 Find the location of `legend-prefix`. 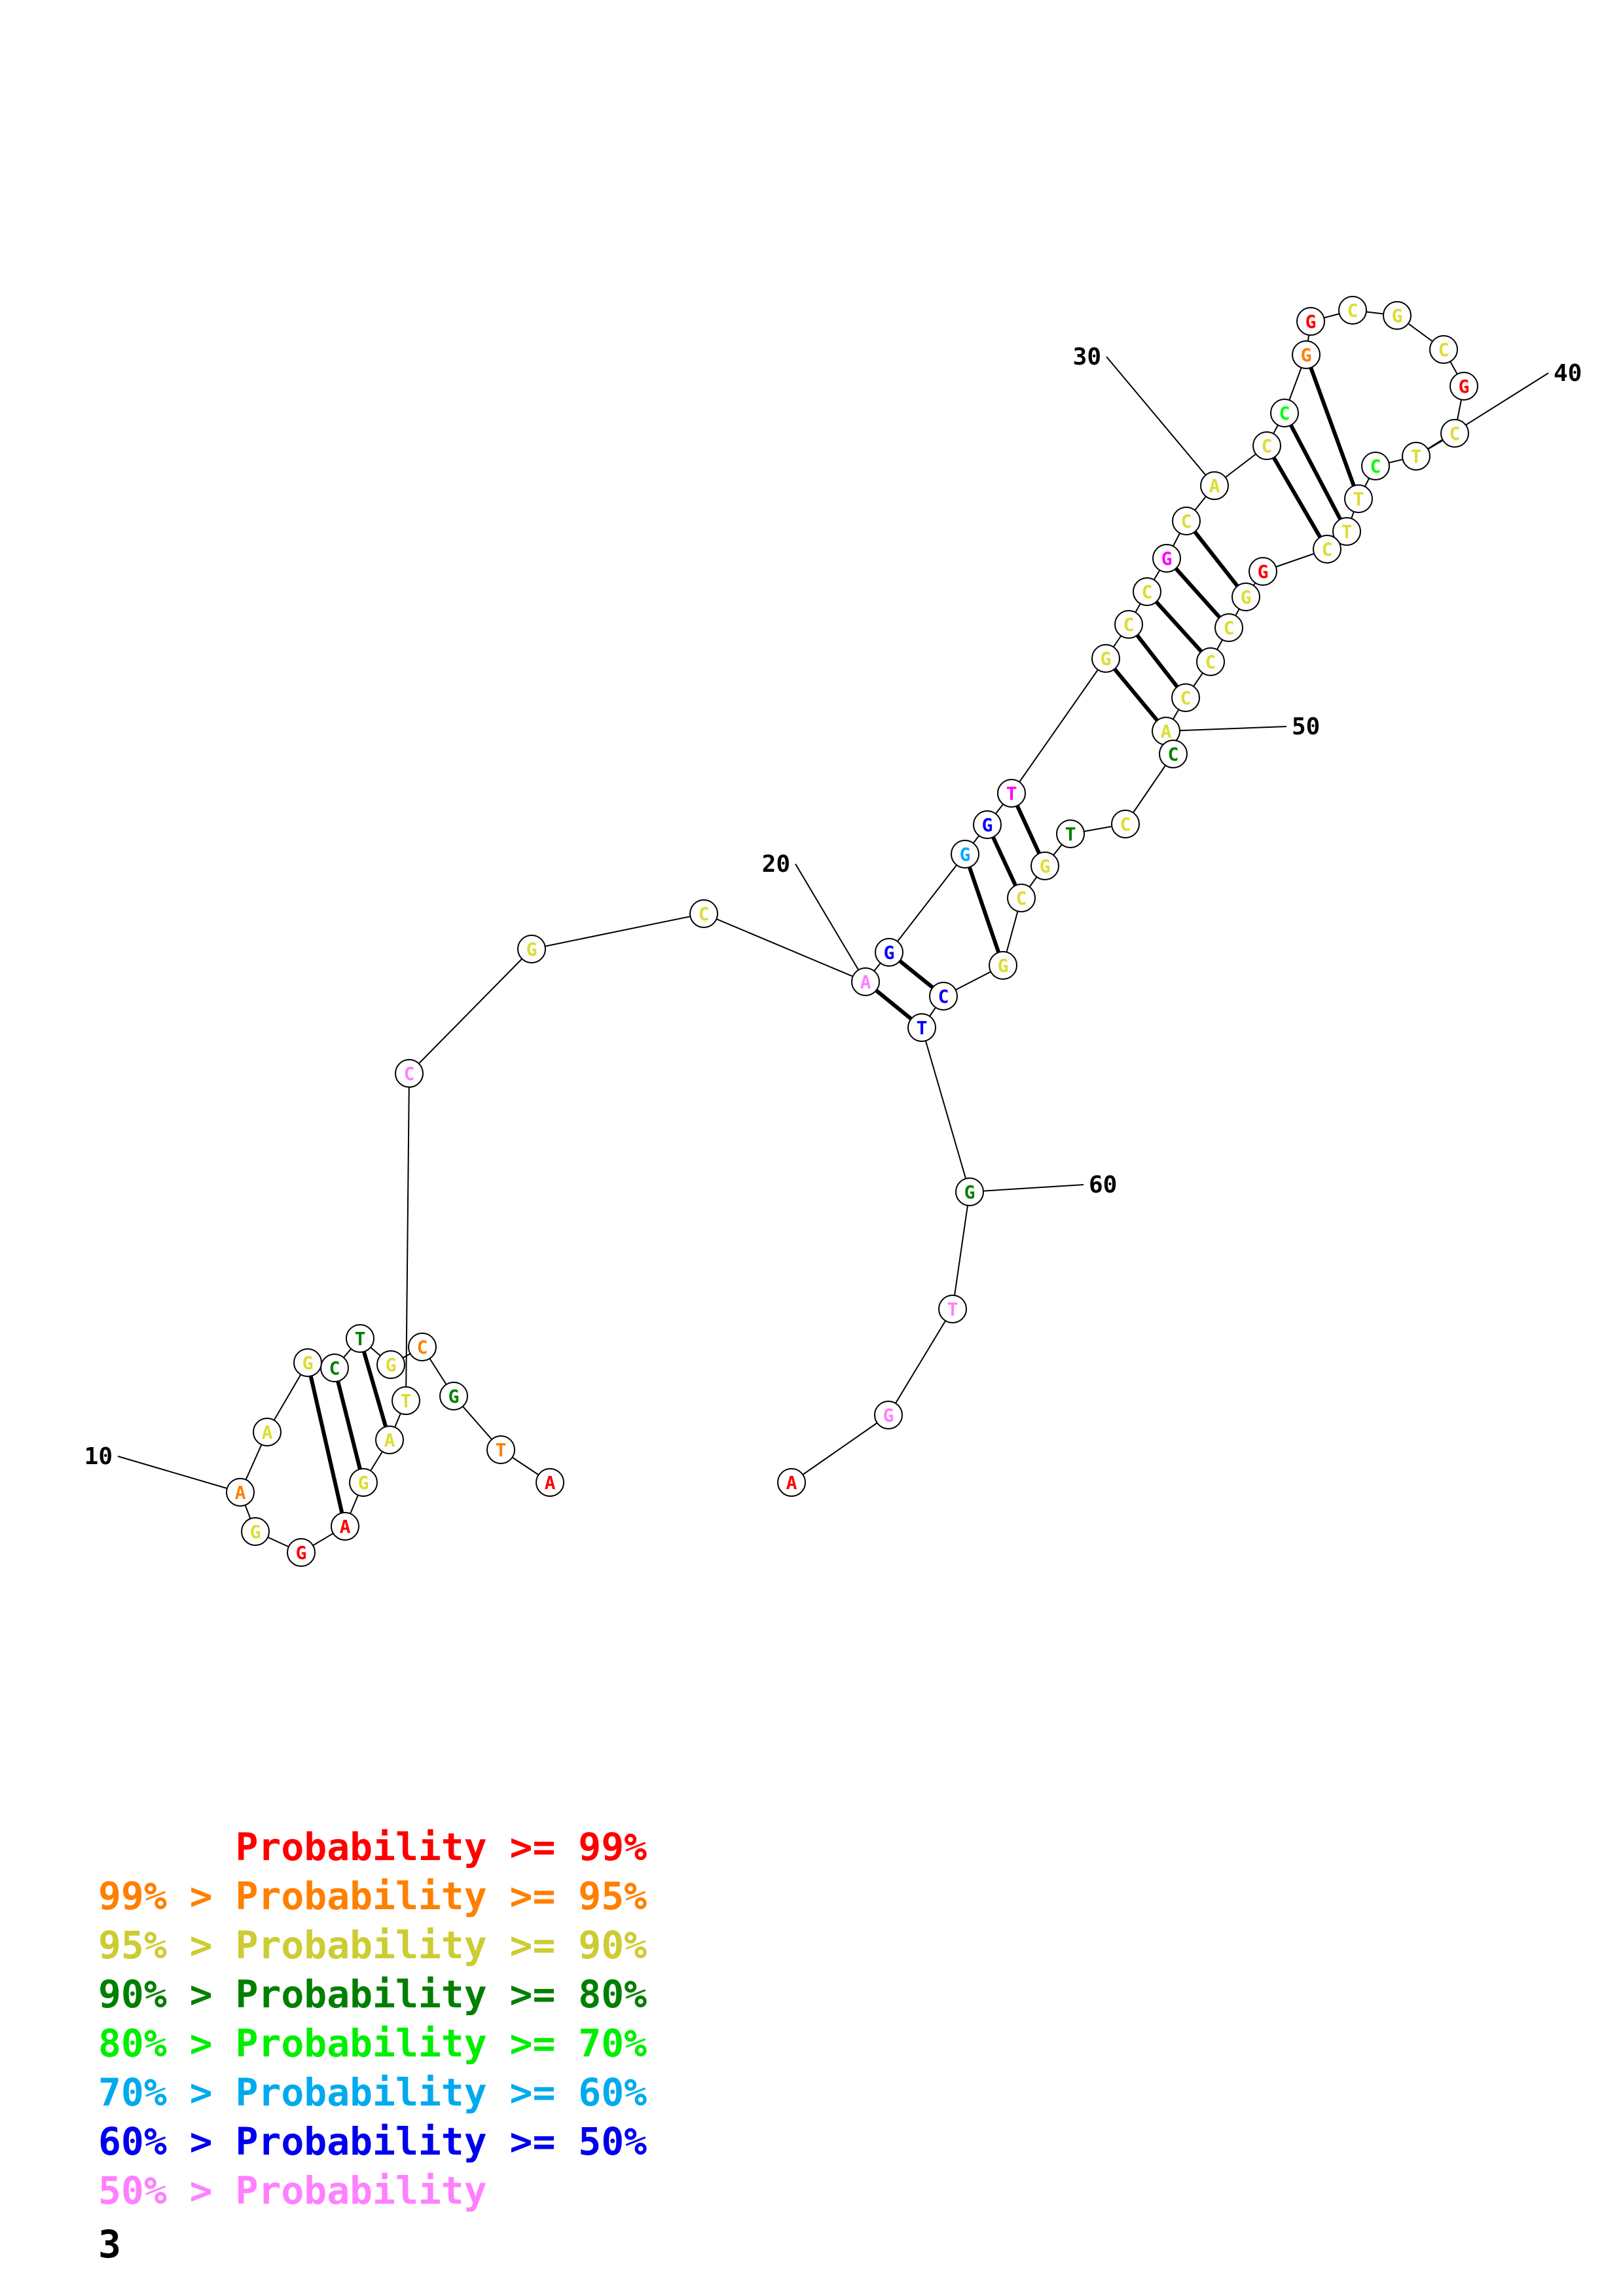

legend-prefix is located at coordinates (167, 1847).